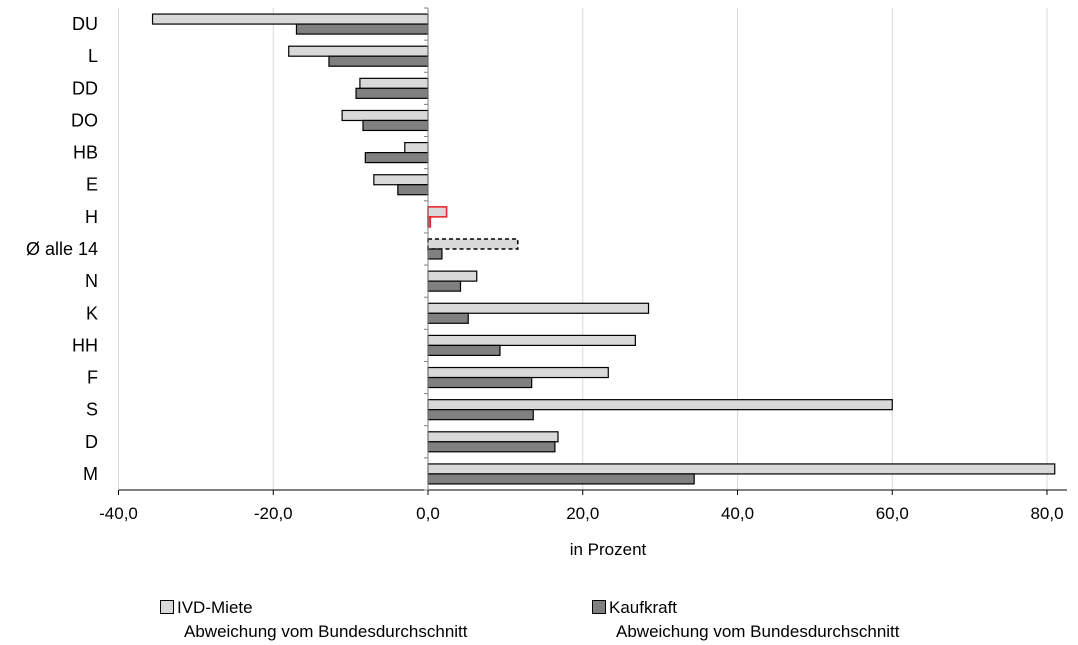  Describe the element at coordinates (92, 185) in the screenshot. I see `y-category-label: E` at that location.